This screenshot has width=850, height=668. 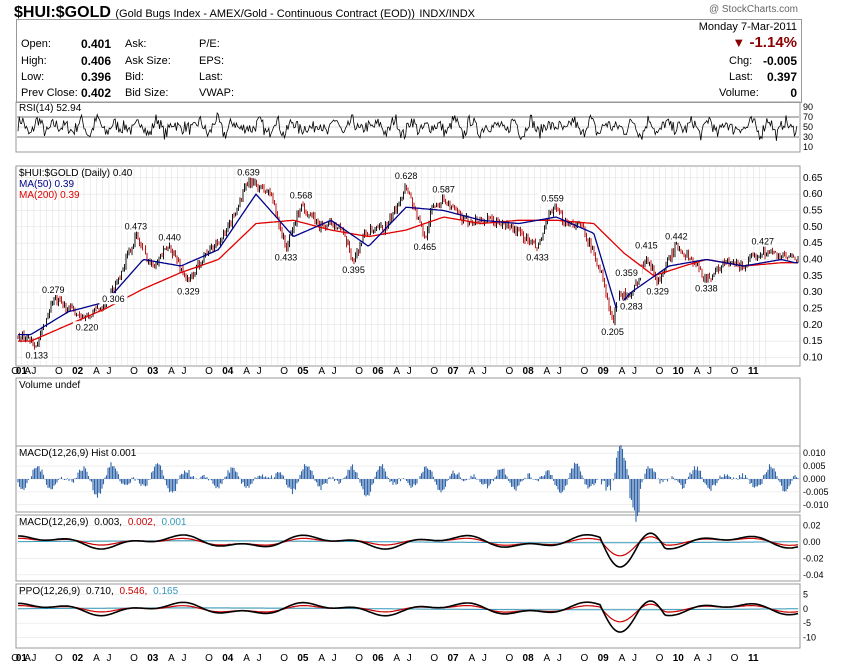 What do you see at coordinates (739, 42) in the screenshot?
I see `down-arrow-icon: ▼` at bounding box center [739, 42].